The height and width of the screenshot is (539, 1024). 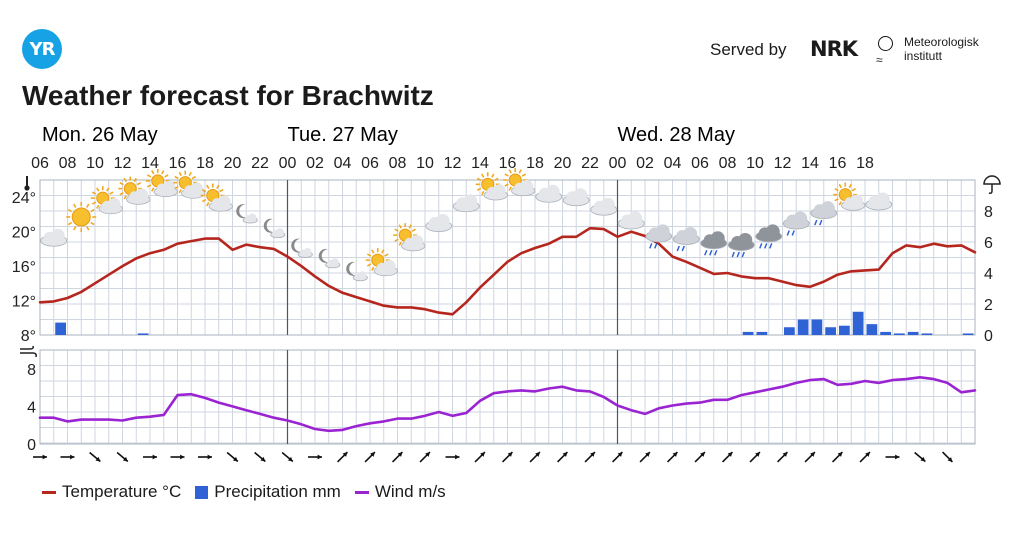 What do you see at coordinates (865, 163) in the screenshot?
I see `hour-tick-label: 18` at bounding box center [865, 163].